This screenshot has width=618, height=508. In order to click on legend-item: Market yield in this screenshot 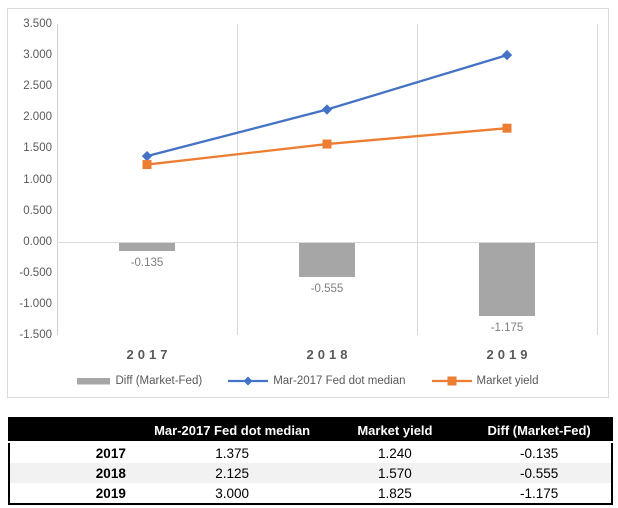, I will do `click(485, 381)`.